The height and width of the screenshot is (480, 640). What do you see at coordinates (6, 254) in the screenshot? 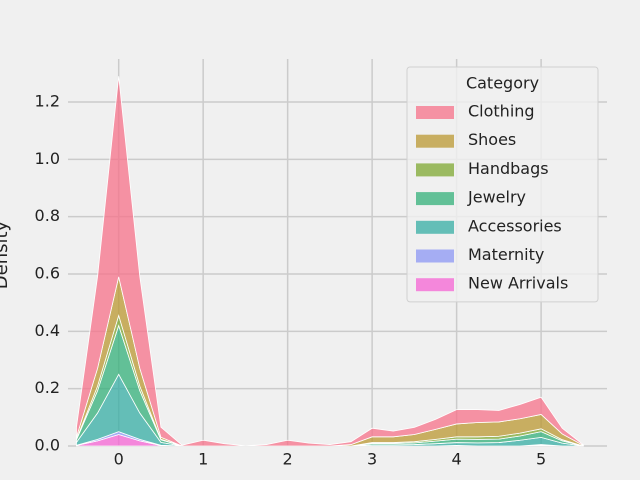
I see `y-axis-label: Density` at bounding box center [6, 254].